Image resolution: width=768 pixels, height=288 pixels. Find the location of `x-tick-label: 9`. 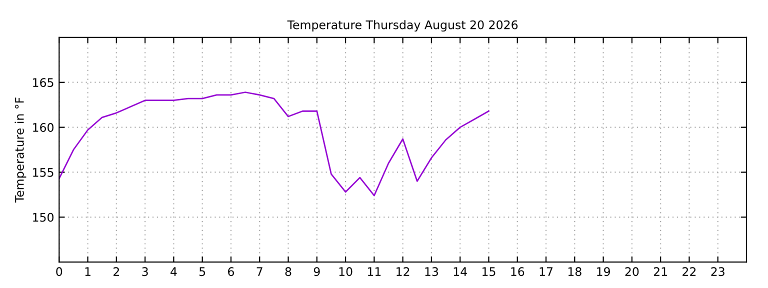

x-tick-label: 9 is located at coordinates (317, 271).